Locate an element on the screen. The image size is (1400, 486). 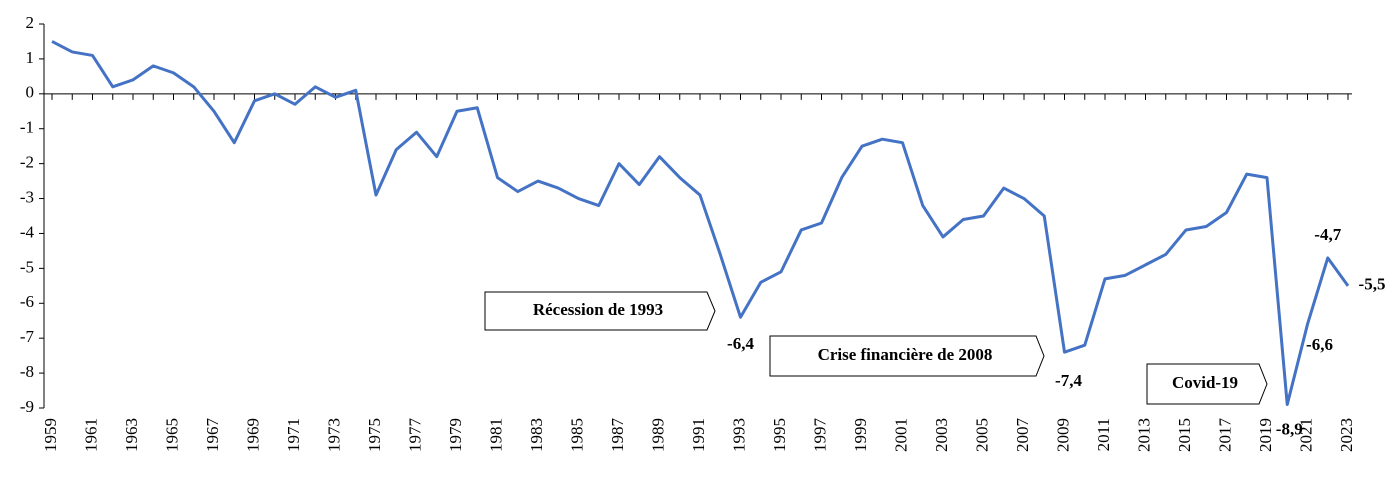
y-tick-label: -7 is located at coordinates (27, 336).